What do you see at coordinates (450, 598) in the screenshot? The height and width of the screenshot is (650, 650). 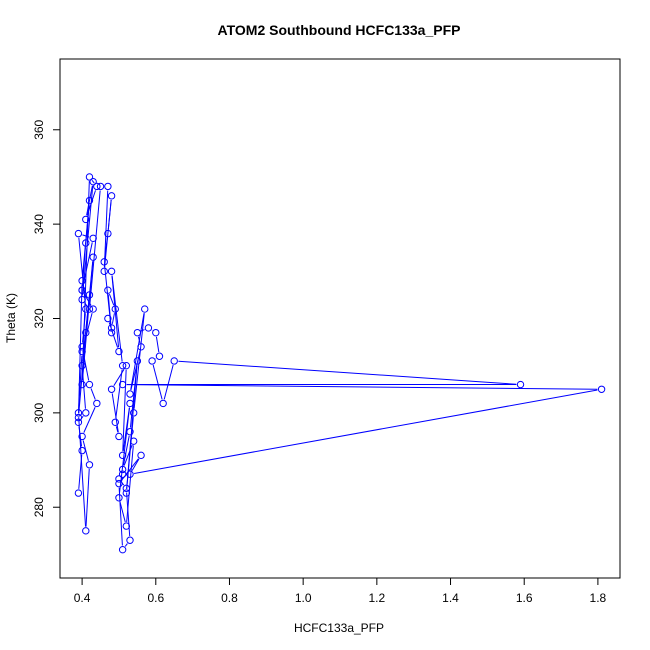 I see `x-tick-label: 1.4` at bounding box center [450, 598].